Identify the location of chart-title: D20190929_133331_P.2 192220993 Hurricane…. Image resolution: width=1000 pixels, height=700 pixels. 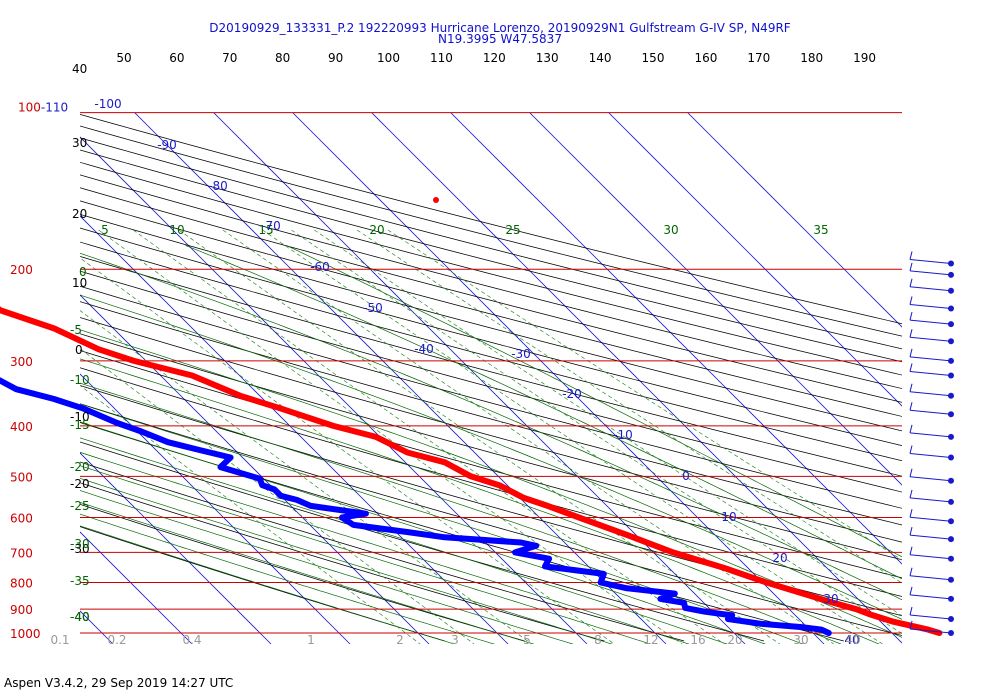
(500, 28).